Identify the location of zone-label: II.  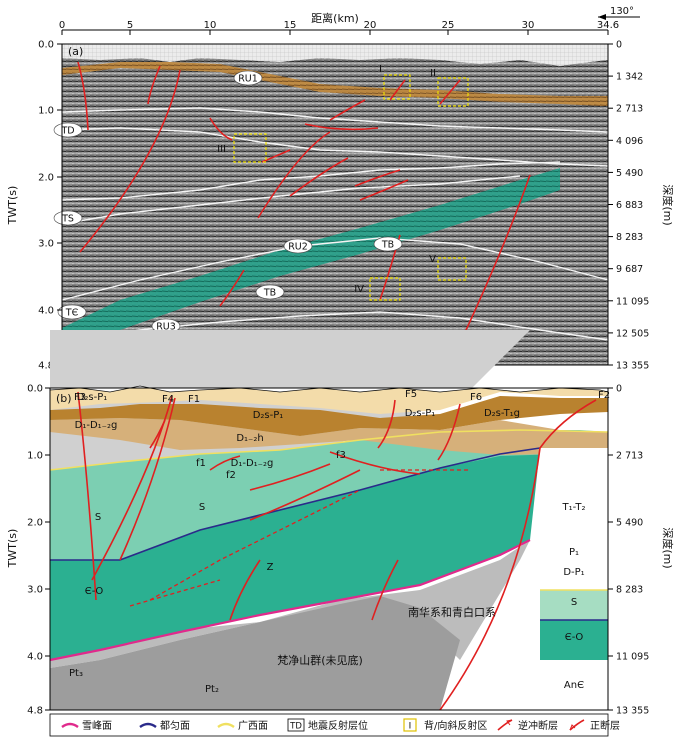
(433, 73).